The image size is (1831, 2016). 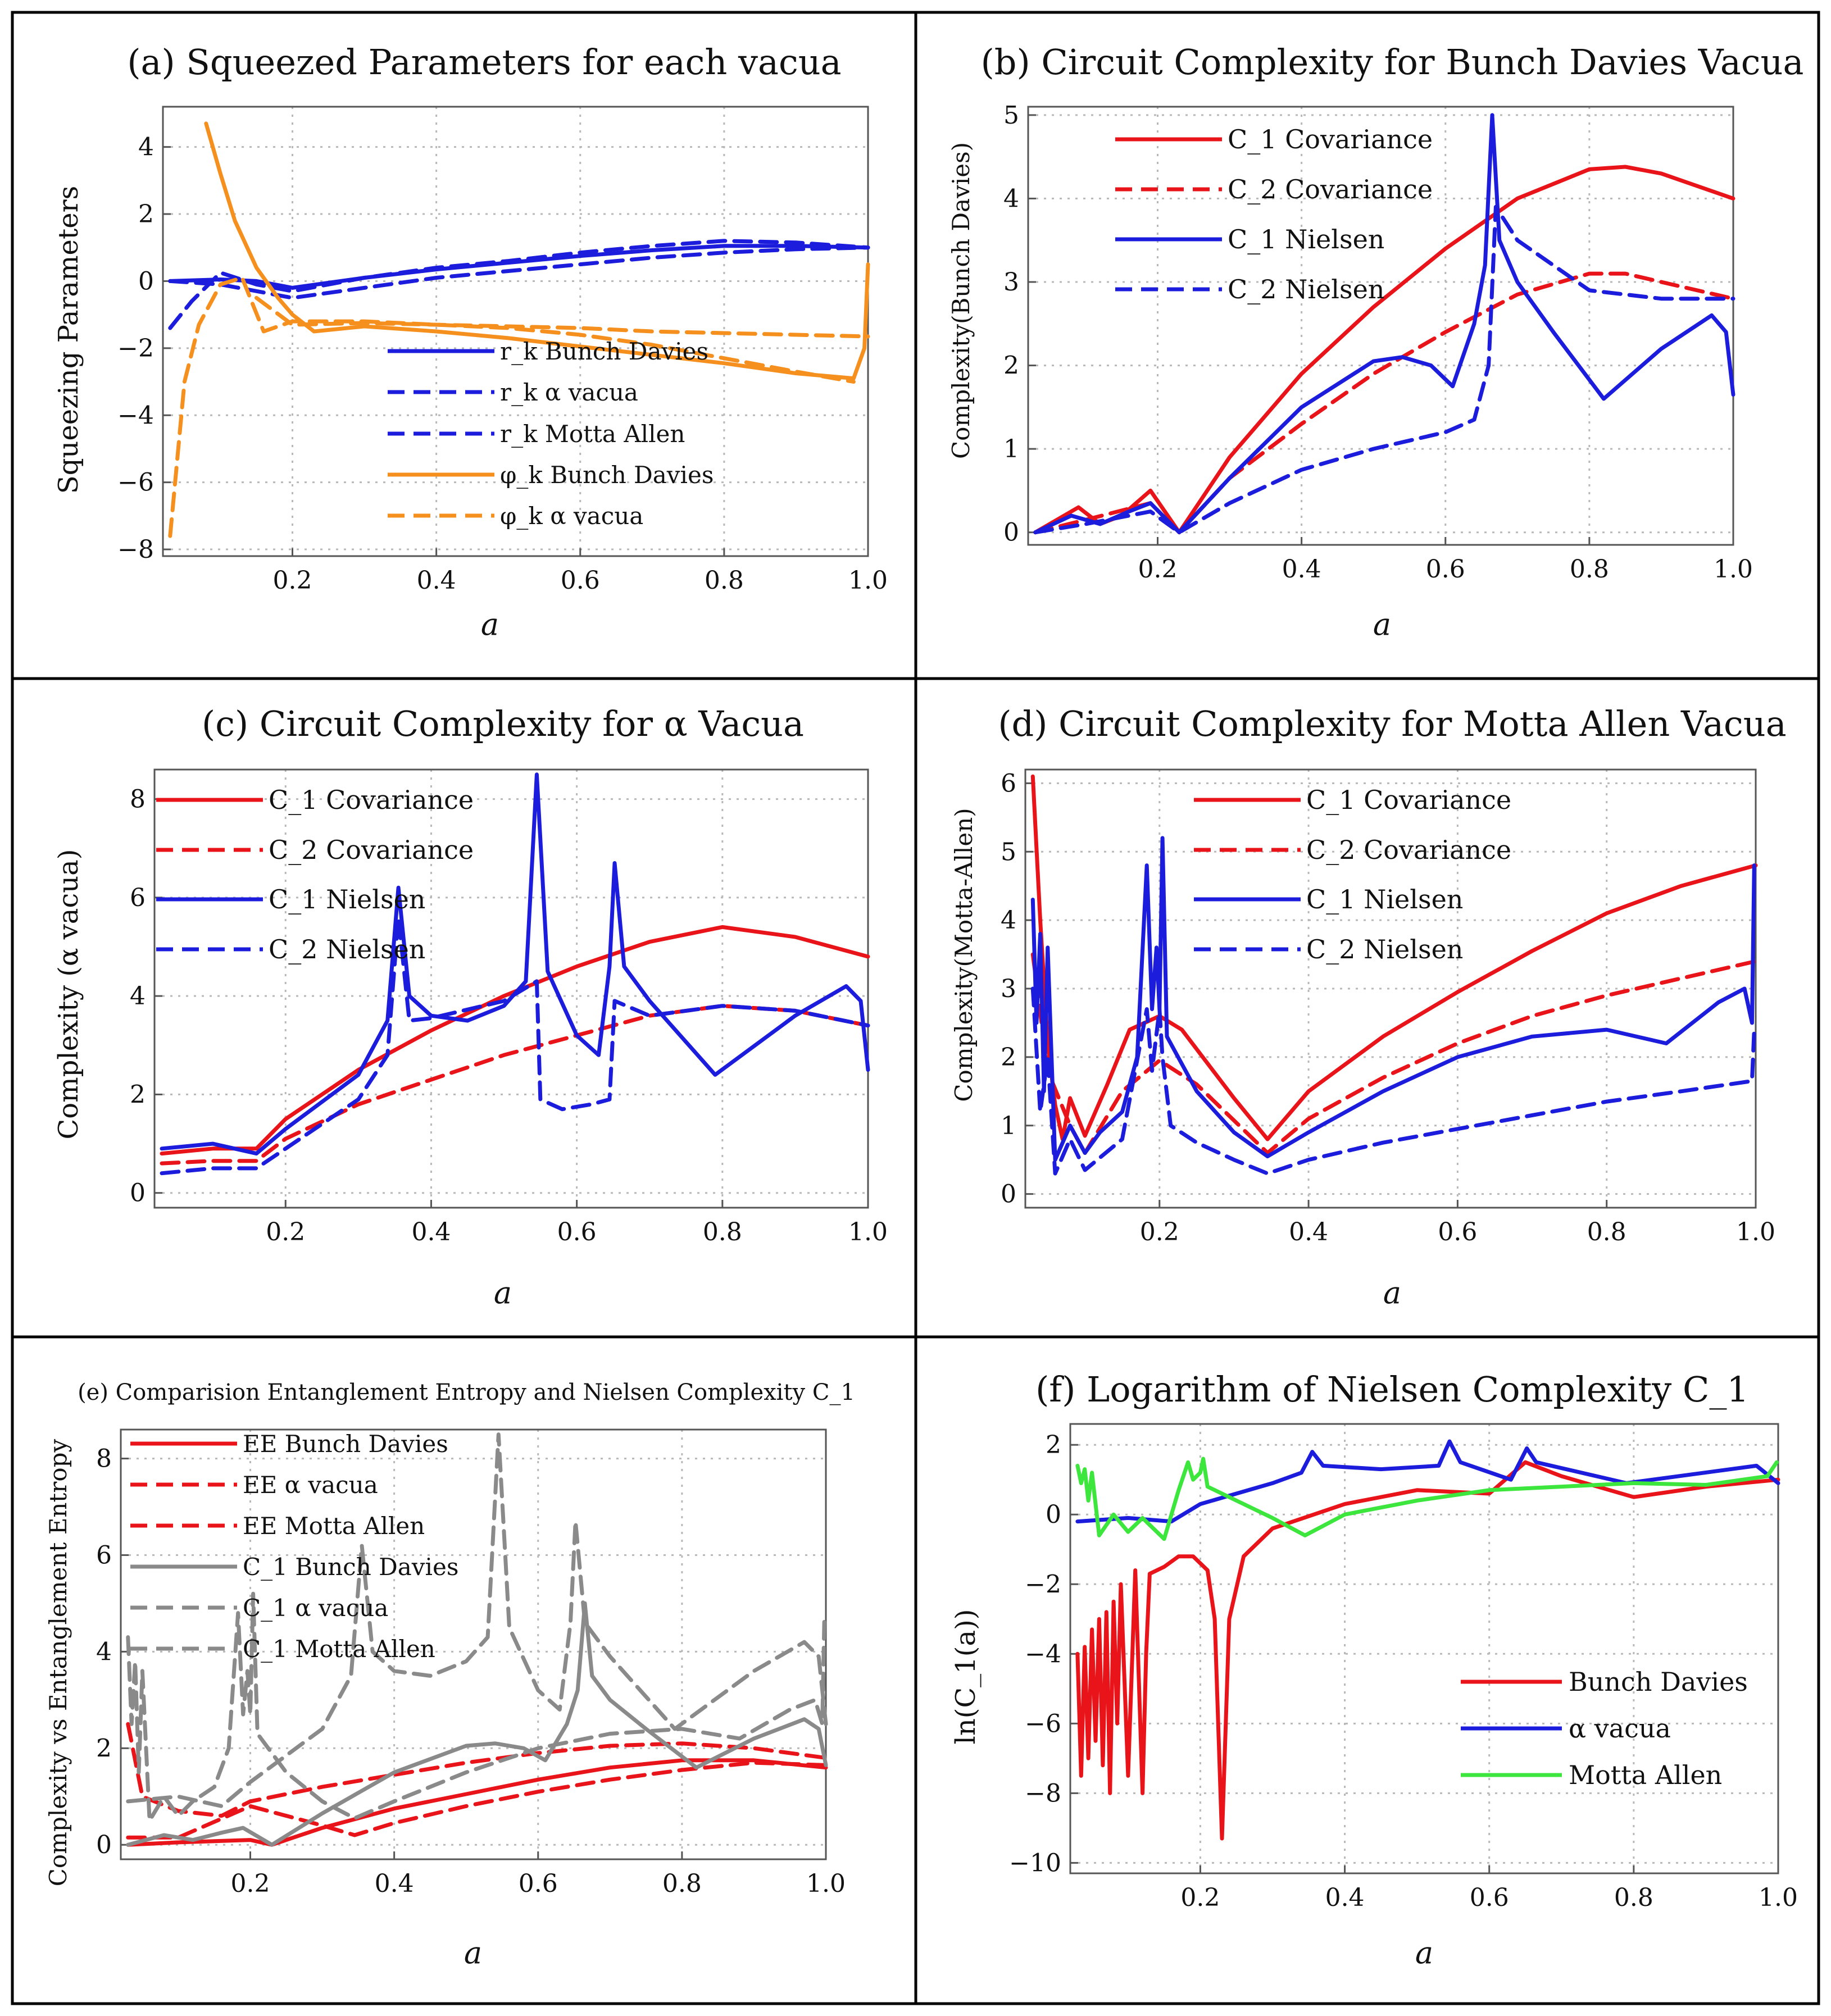 What do you see at coordinates (503, 1292) in the screenshot?
I see `panel-c-xlabel: a` at bounding box center [503, 1292].